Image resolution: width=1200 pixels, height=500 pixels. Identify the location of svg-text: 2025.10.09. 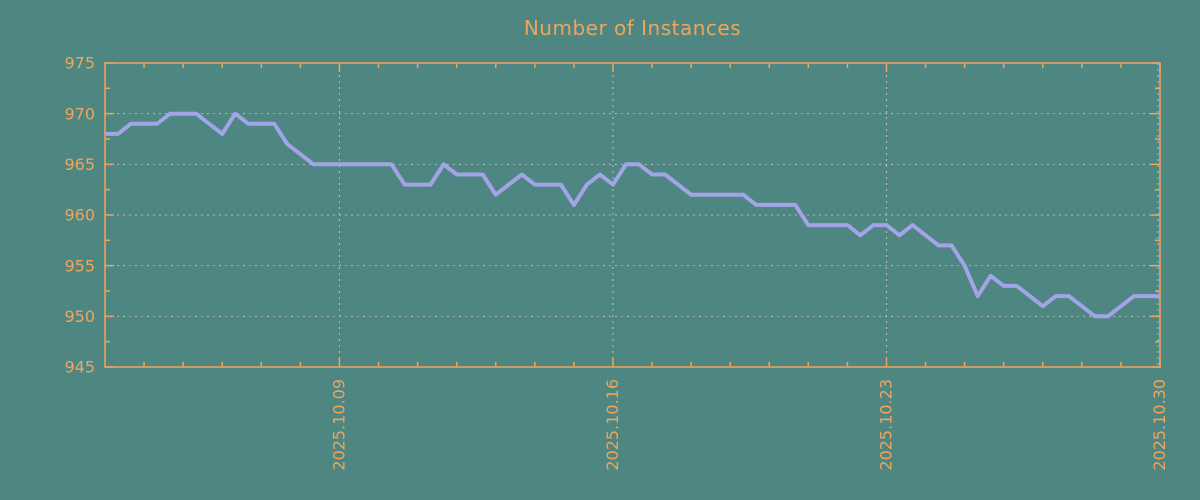
(338, 425).